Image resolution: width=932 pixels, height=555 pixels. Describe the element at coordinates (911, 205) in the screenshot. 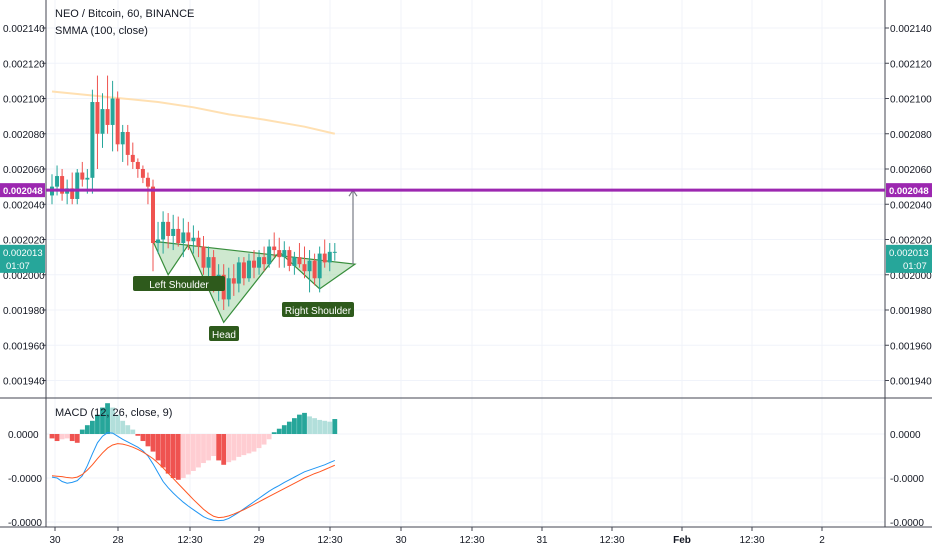

I see `price-tick-label-right: 0.002040` at that location.